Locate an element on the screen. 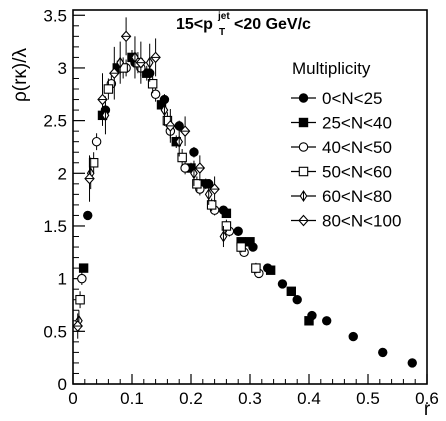 The width and height of the screenshot is (446, 421). y-tick-label: 1.5 is located at coordinates (55, 226).